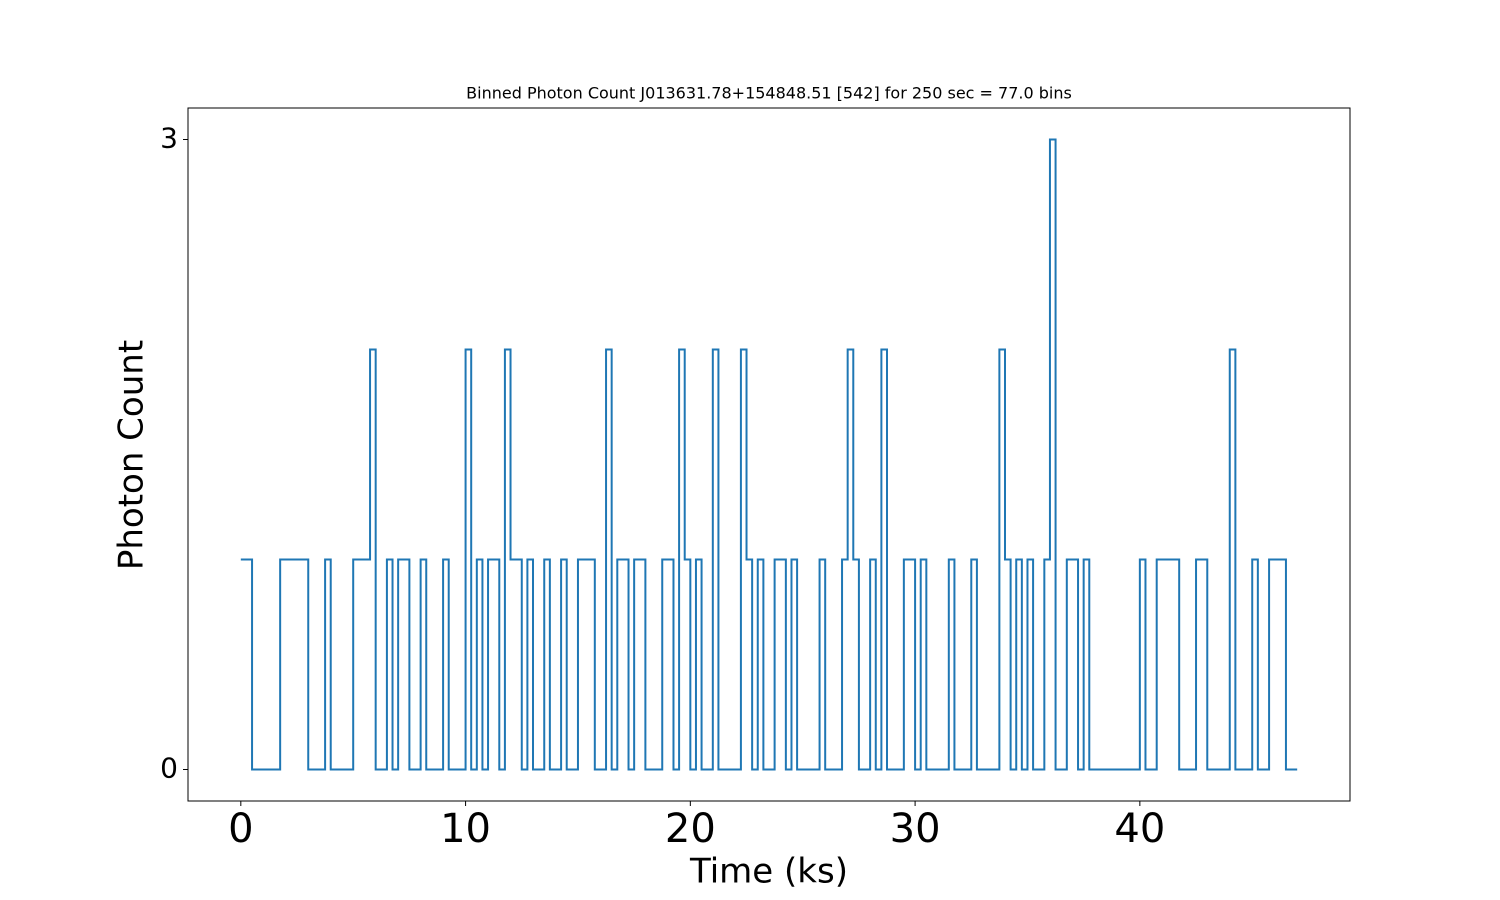 The image size is (1500, 900). What do you see at coordinates (768, 872) in the screenshot?
I see `x-axis-label: Time (ks)` at bounding box center [768, 872].